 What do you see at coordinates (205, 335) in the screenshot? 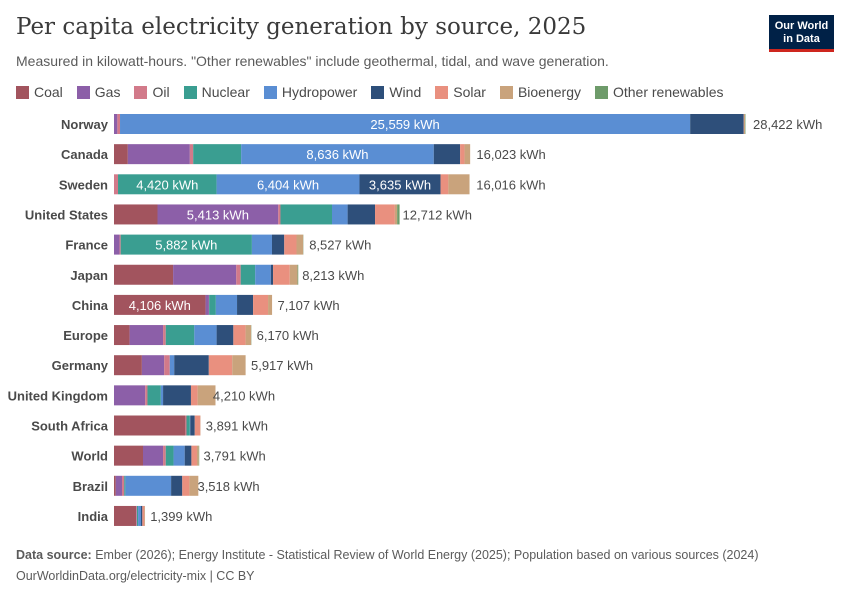
I see `bar-segment-europe-hydropower` at bounding box center [205, 335].